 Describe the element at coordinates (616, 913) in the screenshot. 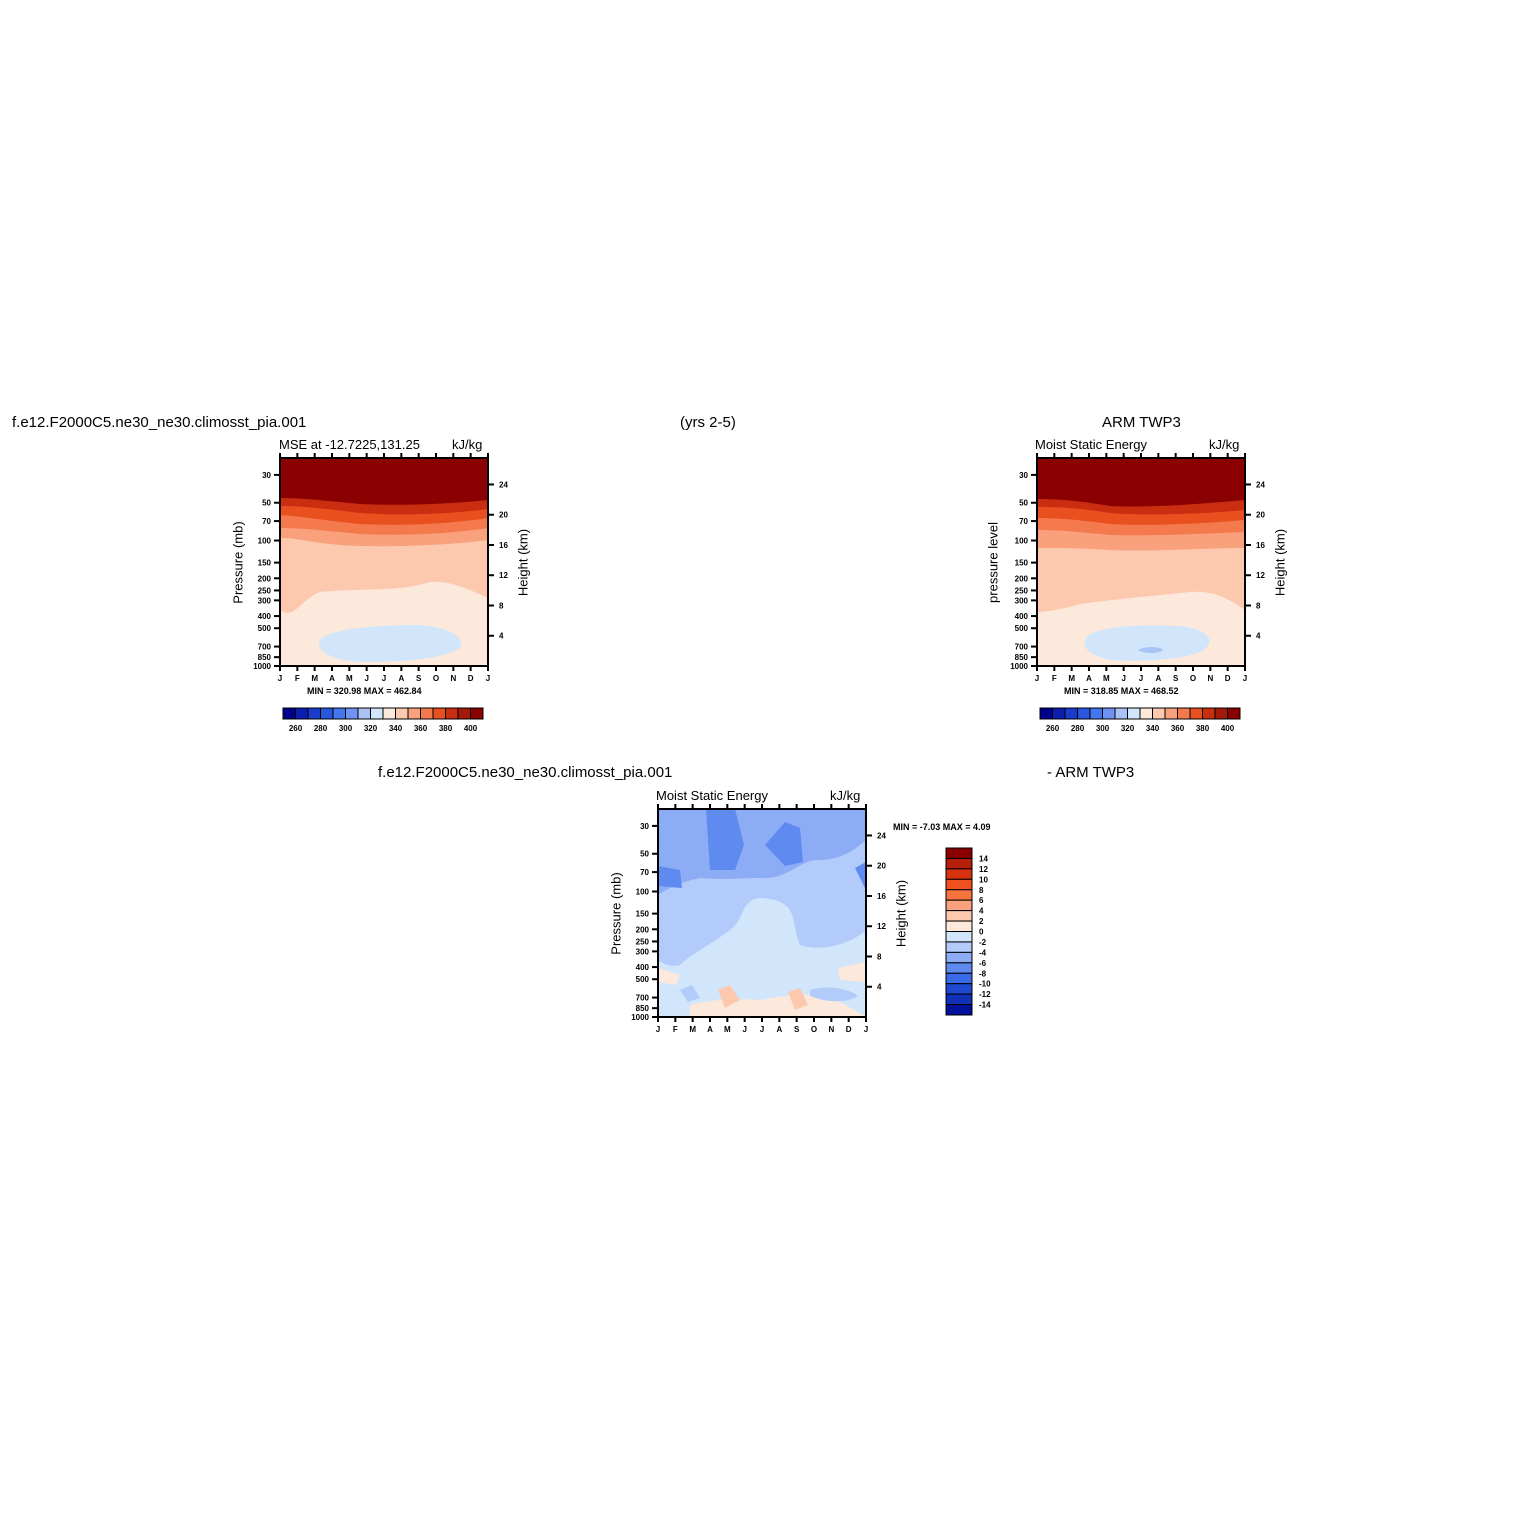

I see `panel3-ylabel: Pressure (mb)` at that location.